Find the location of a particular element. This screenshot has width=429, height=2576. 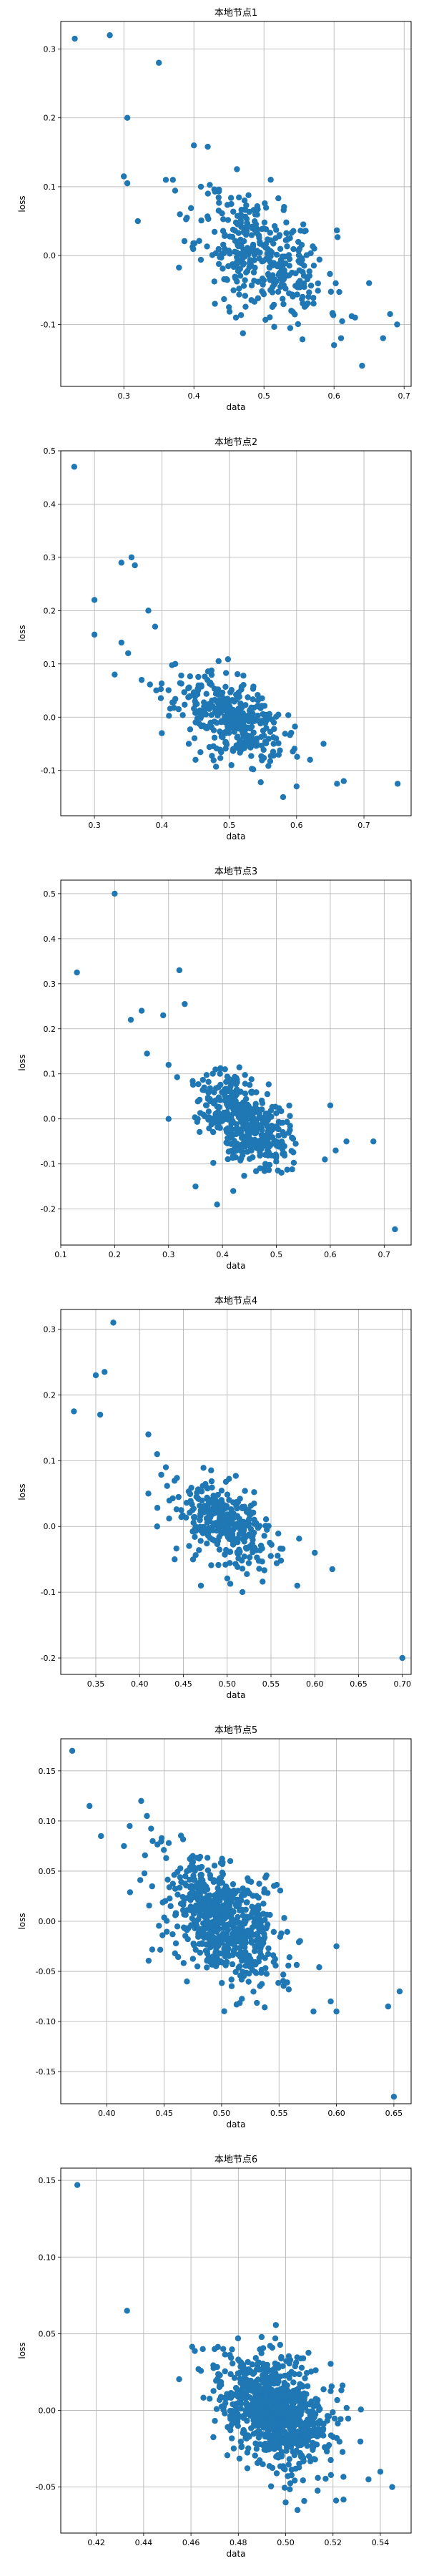

x-tick-label: 0.7 is located at coordinates (404, 396).